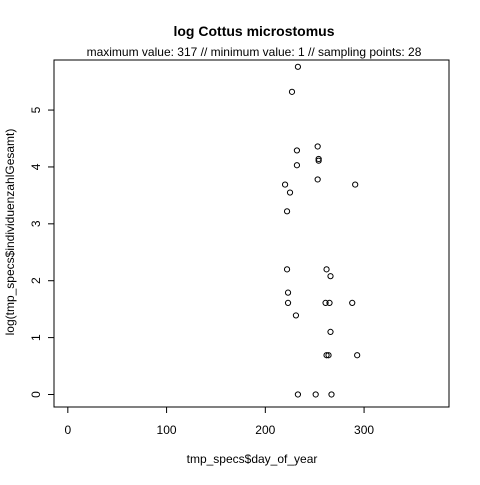 This screenshot has height=485, width=480. What do you see at coordinates (36, 394) in the screenshot?
I see `y-tick-label: 0` at bounding box center [36, 394].